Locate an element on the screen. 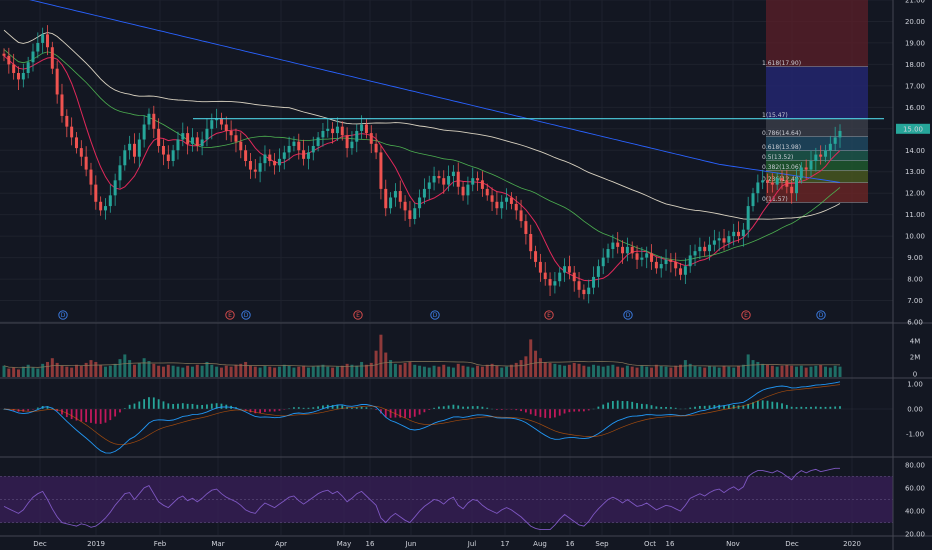 The width and height of the screenshot is (932, 550). time-tick-label: Mar is located at coordinates (217, 544).